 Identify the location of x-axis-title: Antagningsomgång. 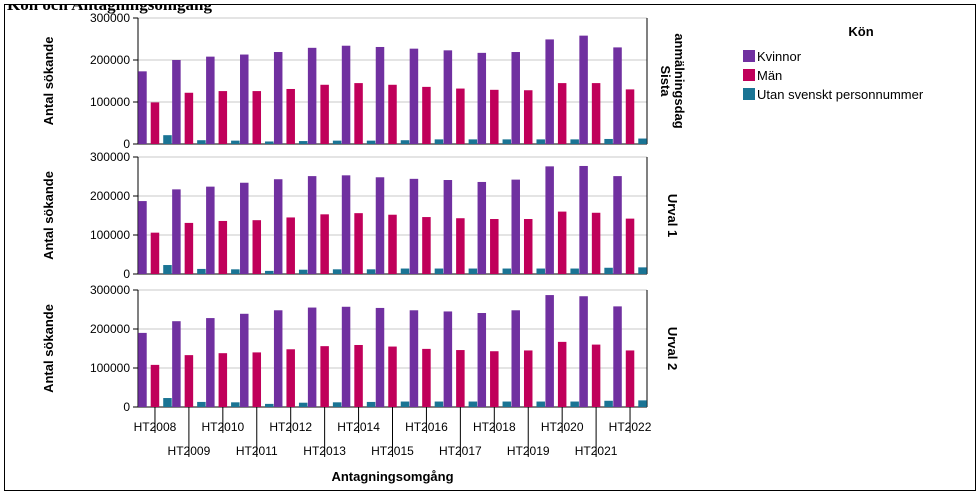
(392, 476).